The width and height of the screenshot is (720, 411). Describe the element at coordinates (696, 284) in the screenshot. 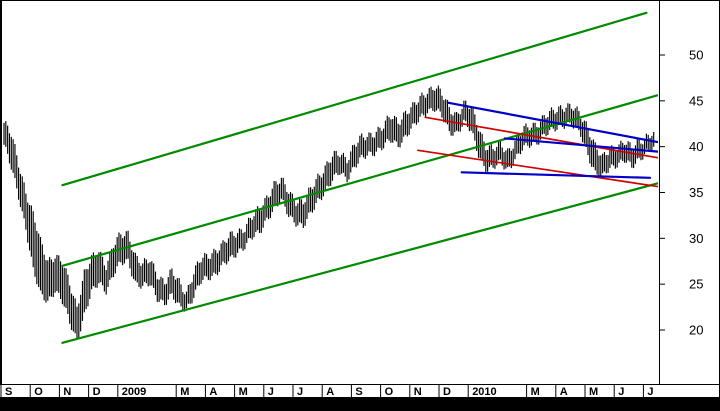

I see `y-axis-label: 25` at that location.